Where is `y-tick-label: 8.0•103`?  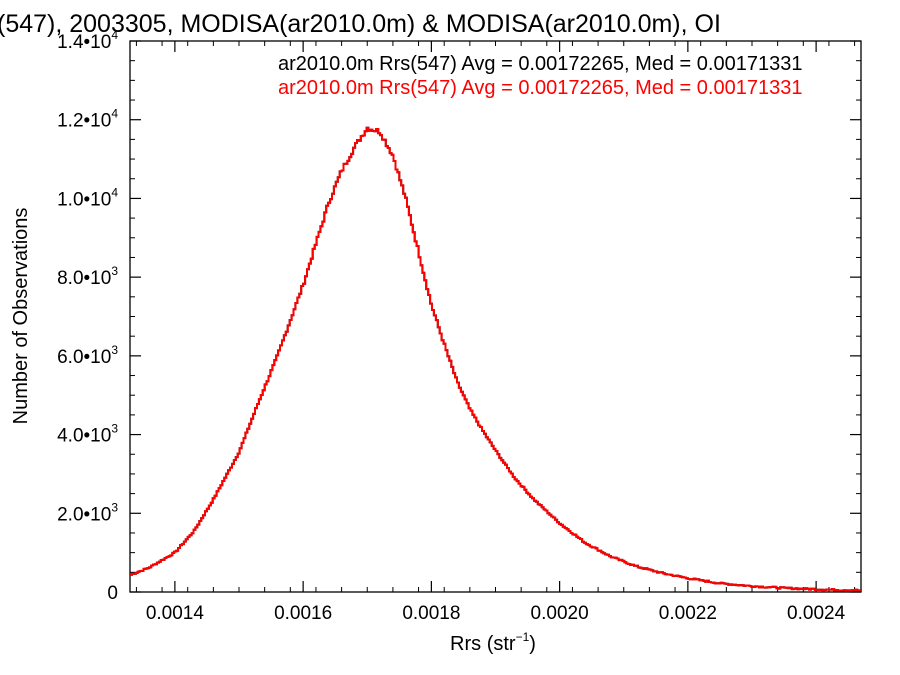
y-tick-label: 8.0•103 is located at coordinates (87, 276).